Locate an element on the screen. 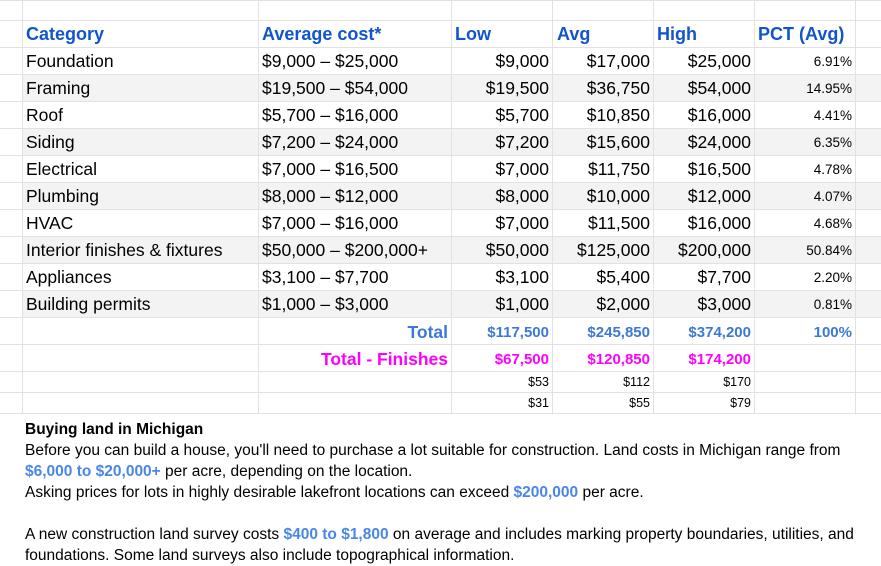  extra-row-2-avg: $55 is located at coordinates (639, 403).